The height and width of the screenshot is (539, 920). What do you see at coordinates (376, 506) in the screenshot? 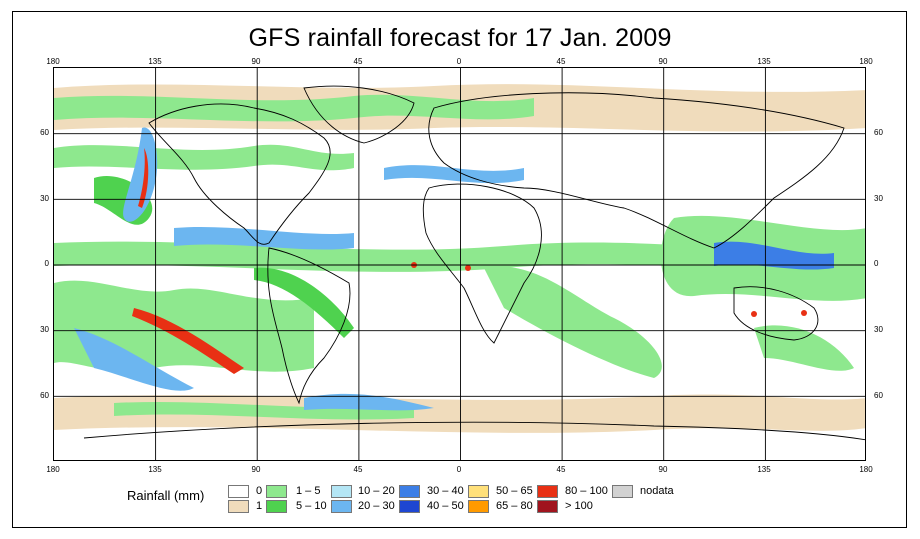
I see `legend-label: 20 – 30` at bounding box center [376, 506].